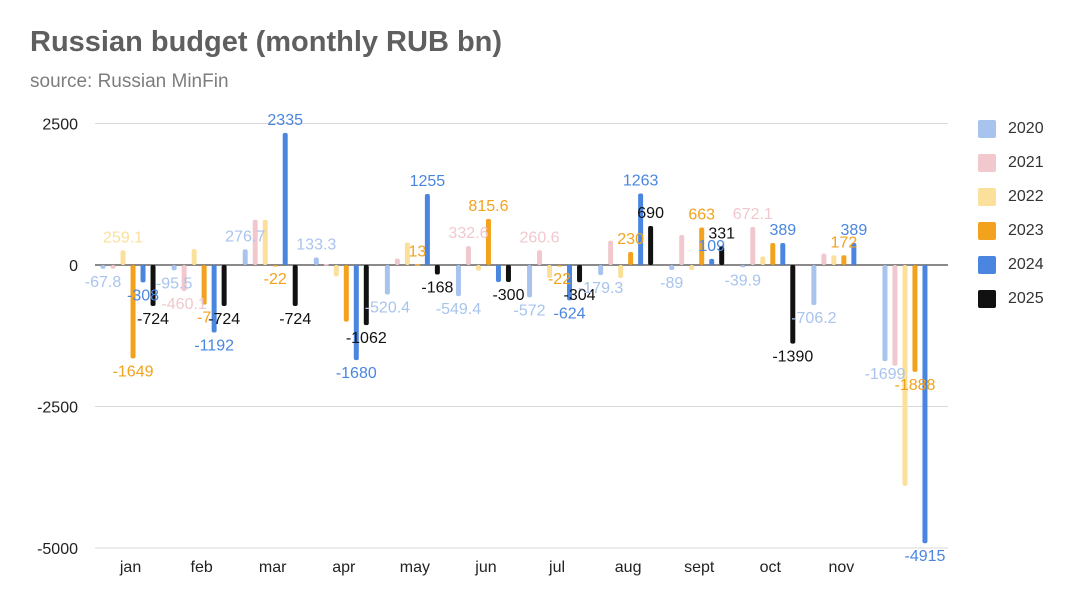 The height and width of the screenshot is (608, 1080). Describe the element at coordinates (202, 567) in the screenshot. I see `x-tick-label: feb` at that location.